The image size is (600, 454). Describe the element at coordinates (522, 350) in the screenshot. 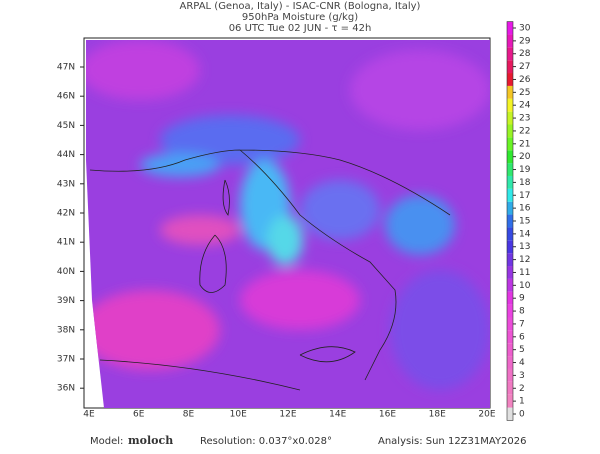

I see `colorbar-label: 5` at that location.